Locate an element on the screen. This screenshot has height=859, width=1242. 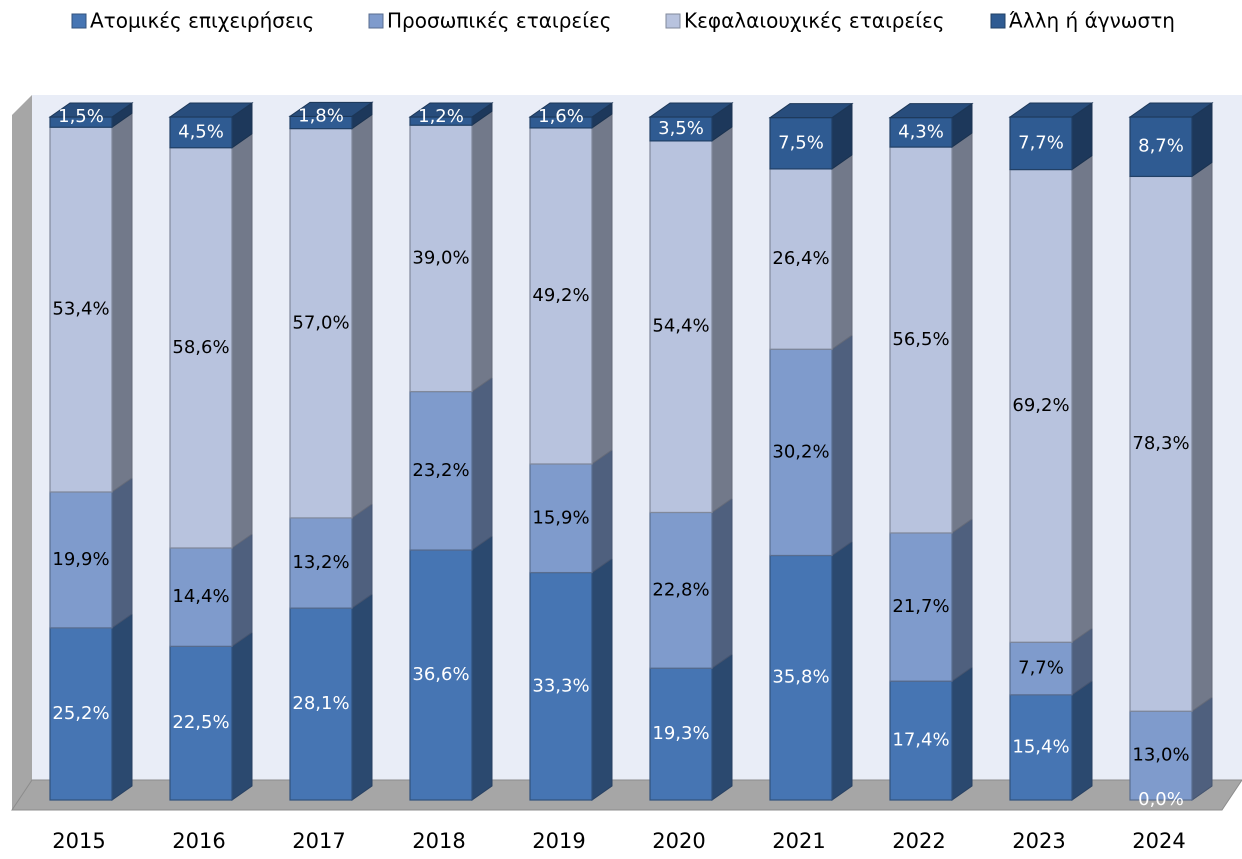
value-label: 3,5% is located at coordinates (681, 128).